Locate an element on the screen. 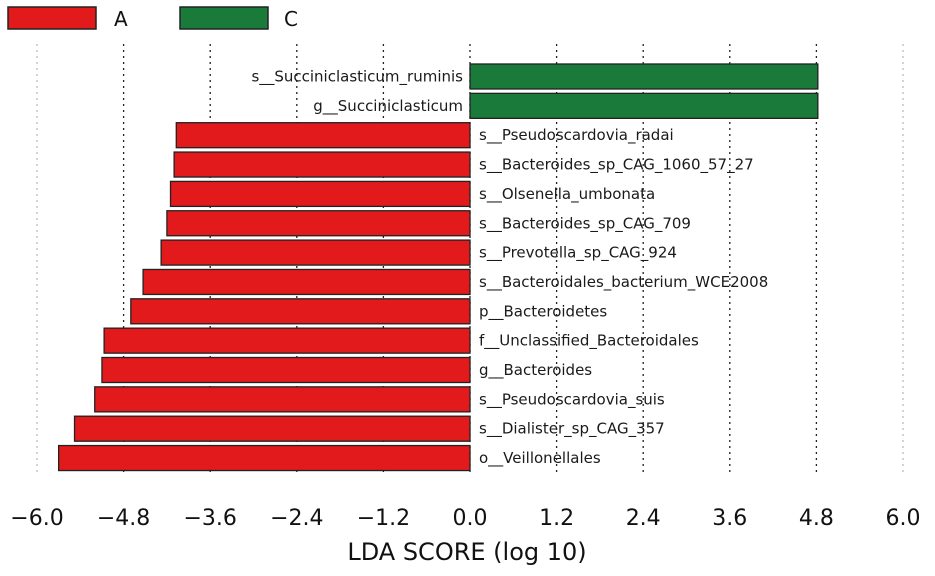 This screenshot has width=935, height=576. bar-label: s__Pseudoscardovia_radai is located at coordinates (576, 135).